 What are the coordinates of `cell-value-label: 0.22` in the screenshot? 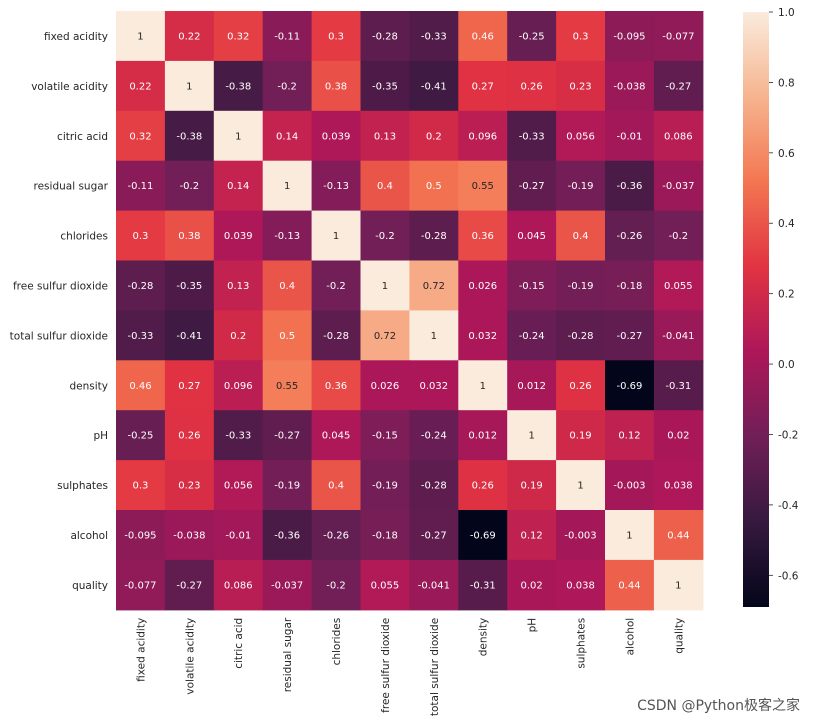 It's located at (189, 36).